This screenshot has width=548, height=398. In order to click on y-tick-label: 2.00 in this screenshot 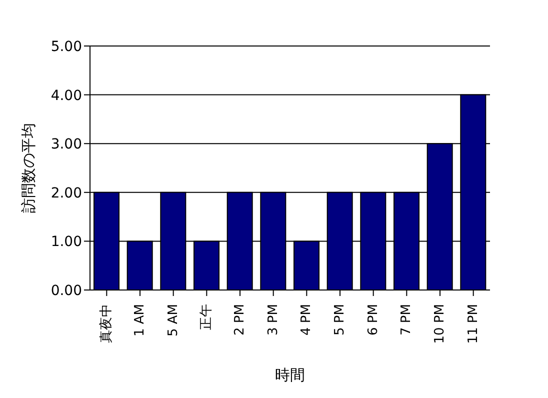, I will do `click(66, 193)`.